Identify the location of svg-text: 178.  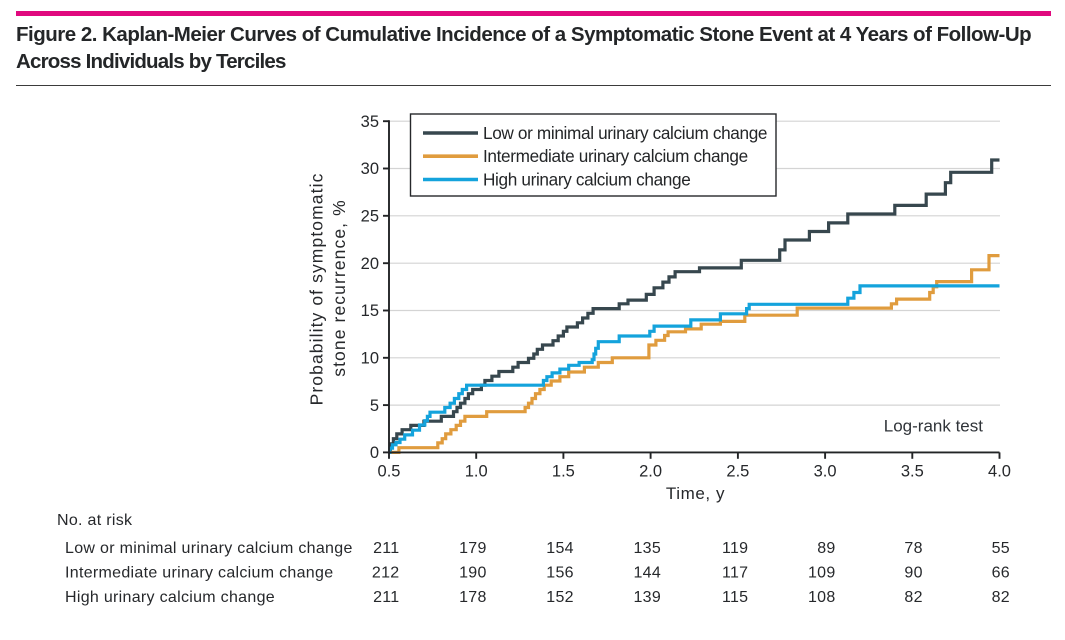
(473, 597).